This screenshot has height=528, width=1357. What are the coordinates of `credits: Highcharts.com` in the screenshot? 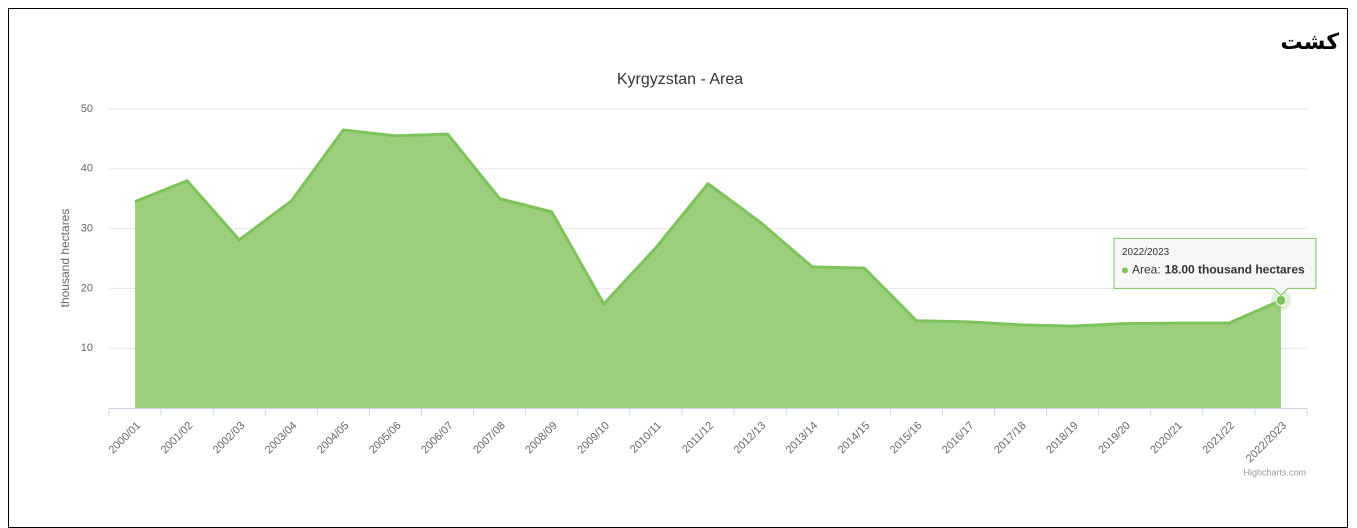 It's located at (1274, 472).